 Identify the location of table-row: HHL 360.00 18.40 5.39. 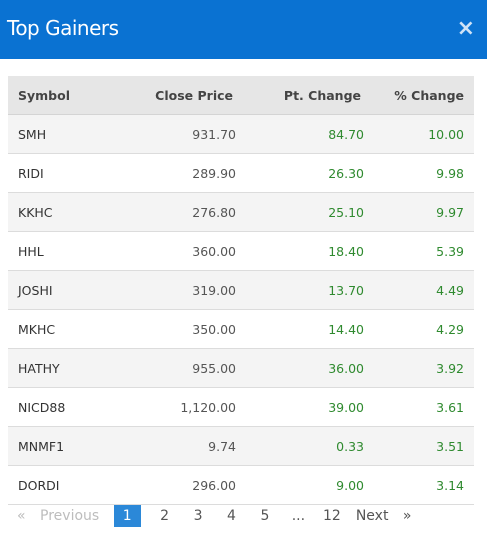
(241, 251).